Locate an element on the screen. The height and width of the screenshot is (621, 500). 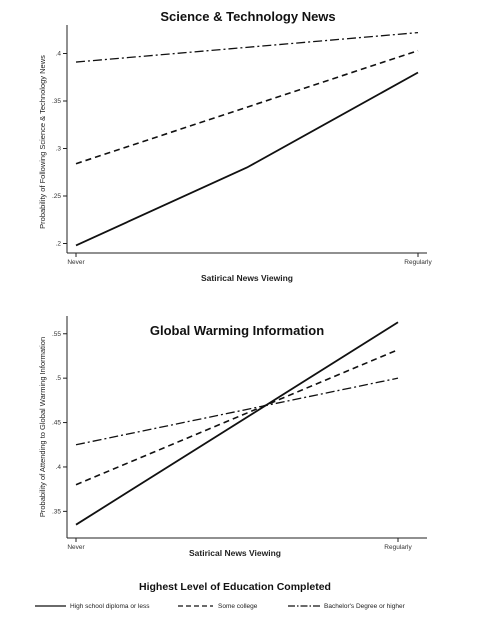
y-tick-label: .2 is located at coordinates (59, 244).